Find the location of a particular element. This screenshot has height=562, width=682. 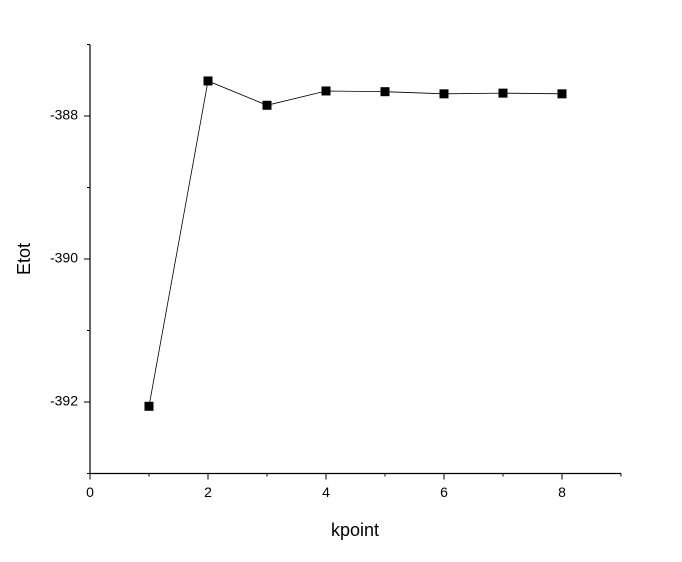

x-tick-label: 8 is located at coordinates (562, 492).